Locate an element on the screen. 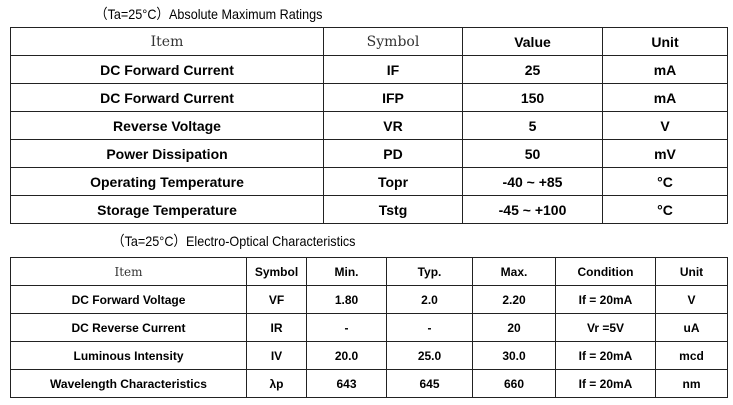 The width and height of the screenshot is (733, 405). header-row: Item Symbol Min. Typ. Max. Condition Unit is located at coordinates (369, 271).